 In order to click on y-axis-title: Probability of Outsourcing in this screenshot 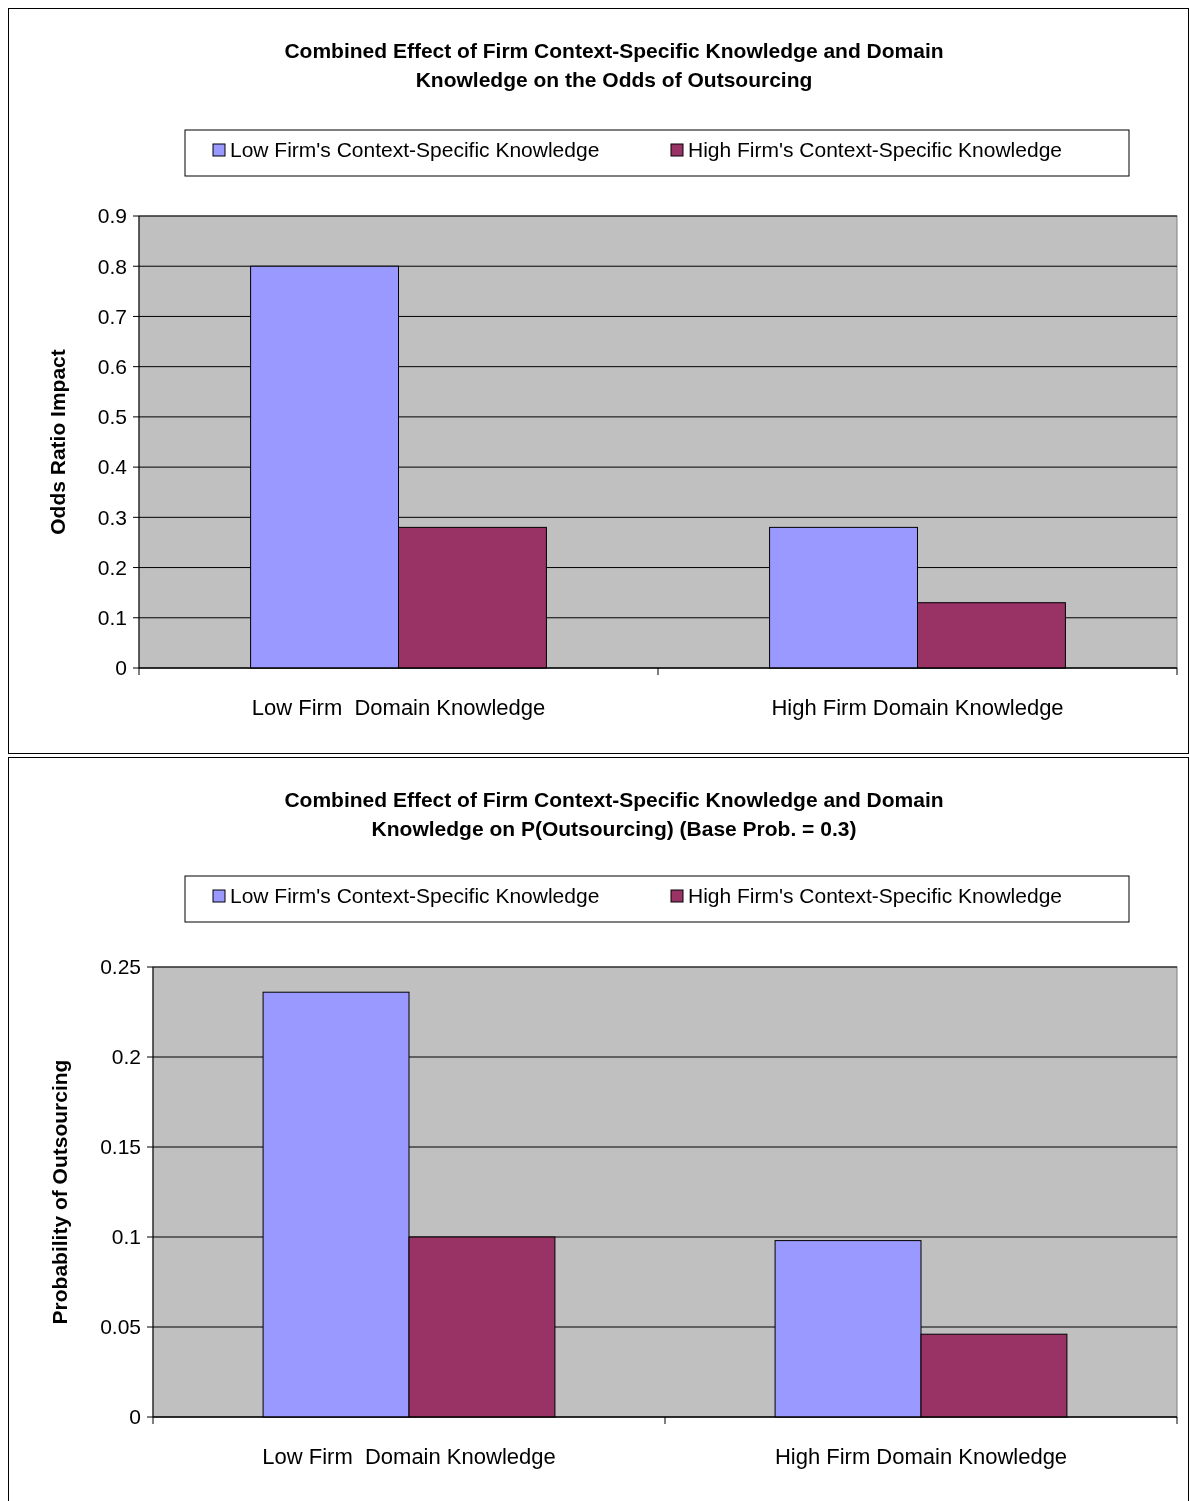, I will do `click(59, 1192)`.